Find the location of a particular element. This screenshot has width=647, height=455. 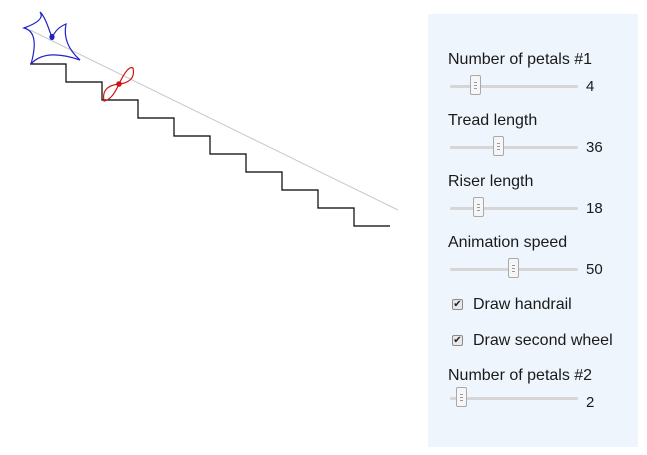

petals-2-label: Number of petals #2 is located at coordinates (520, 375).